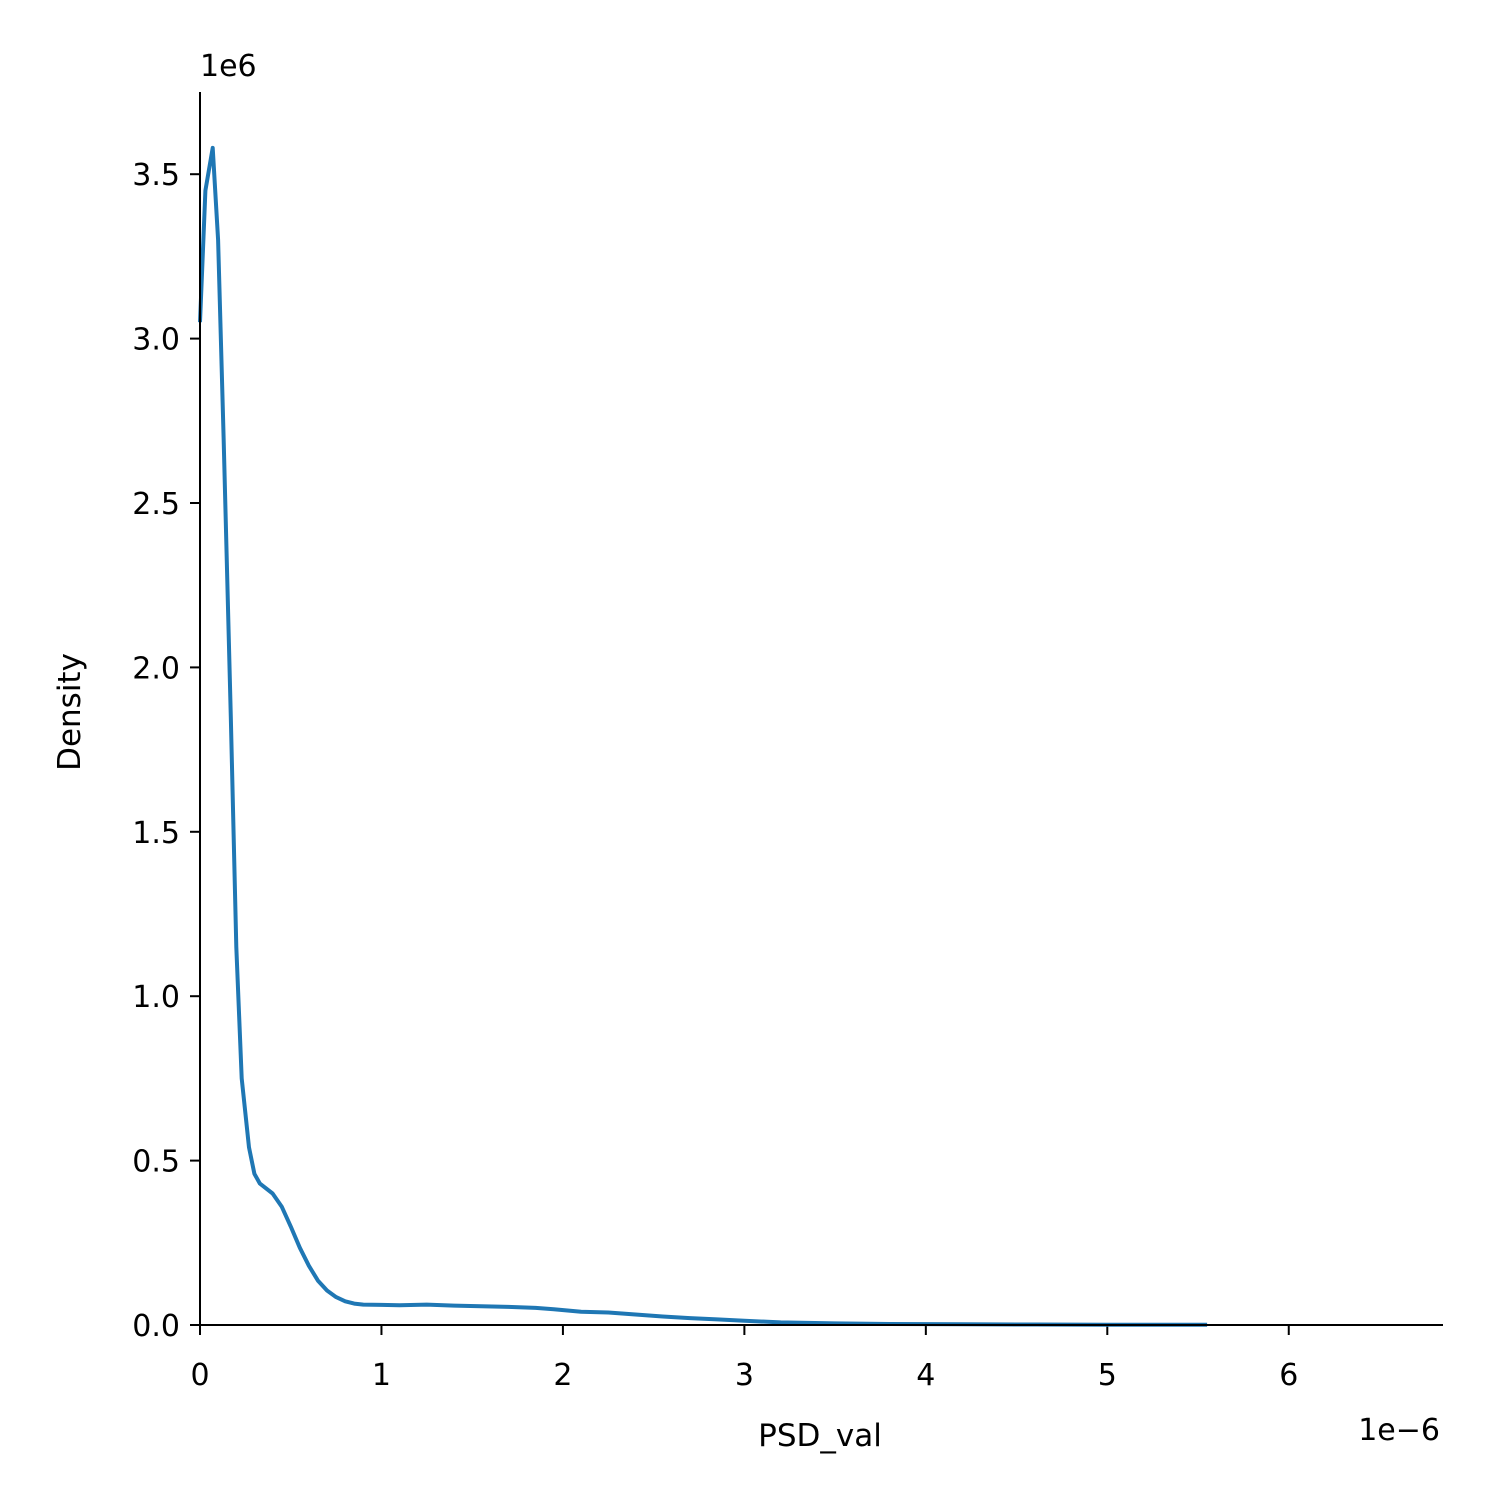  Describe the element at coordinates (562, 1375) in the screenshot. I see `x-tick-label: 2` at that location.